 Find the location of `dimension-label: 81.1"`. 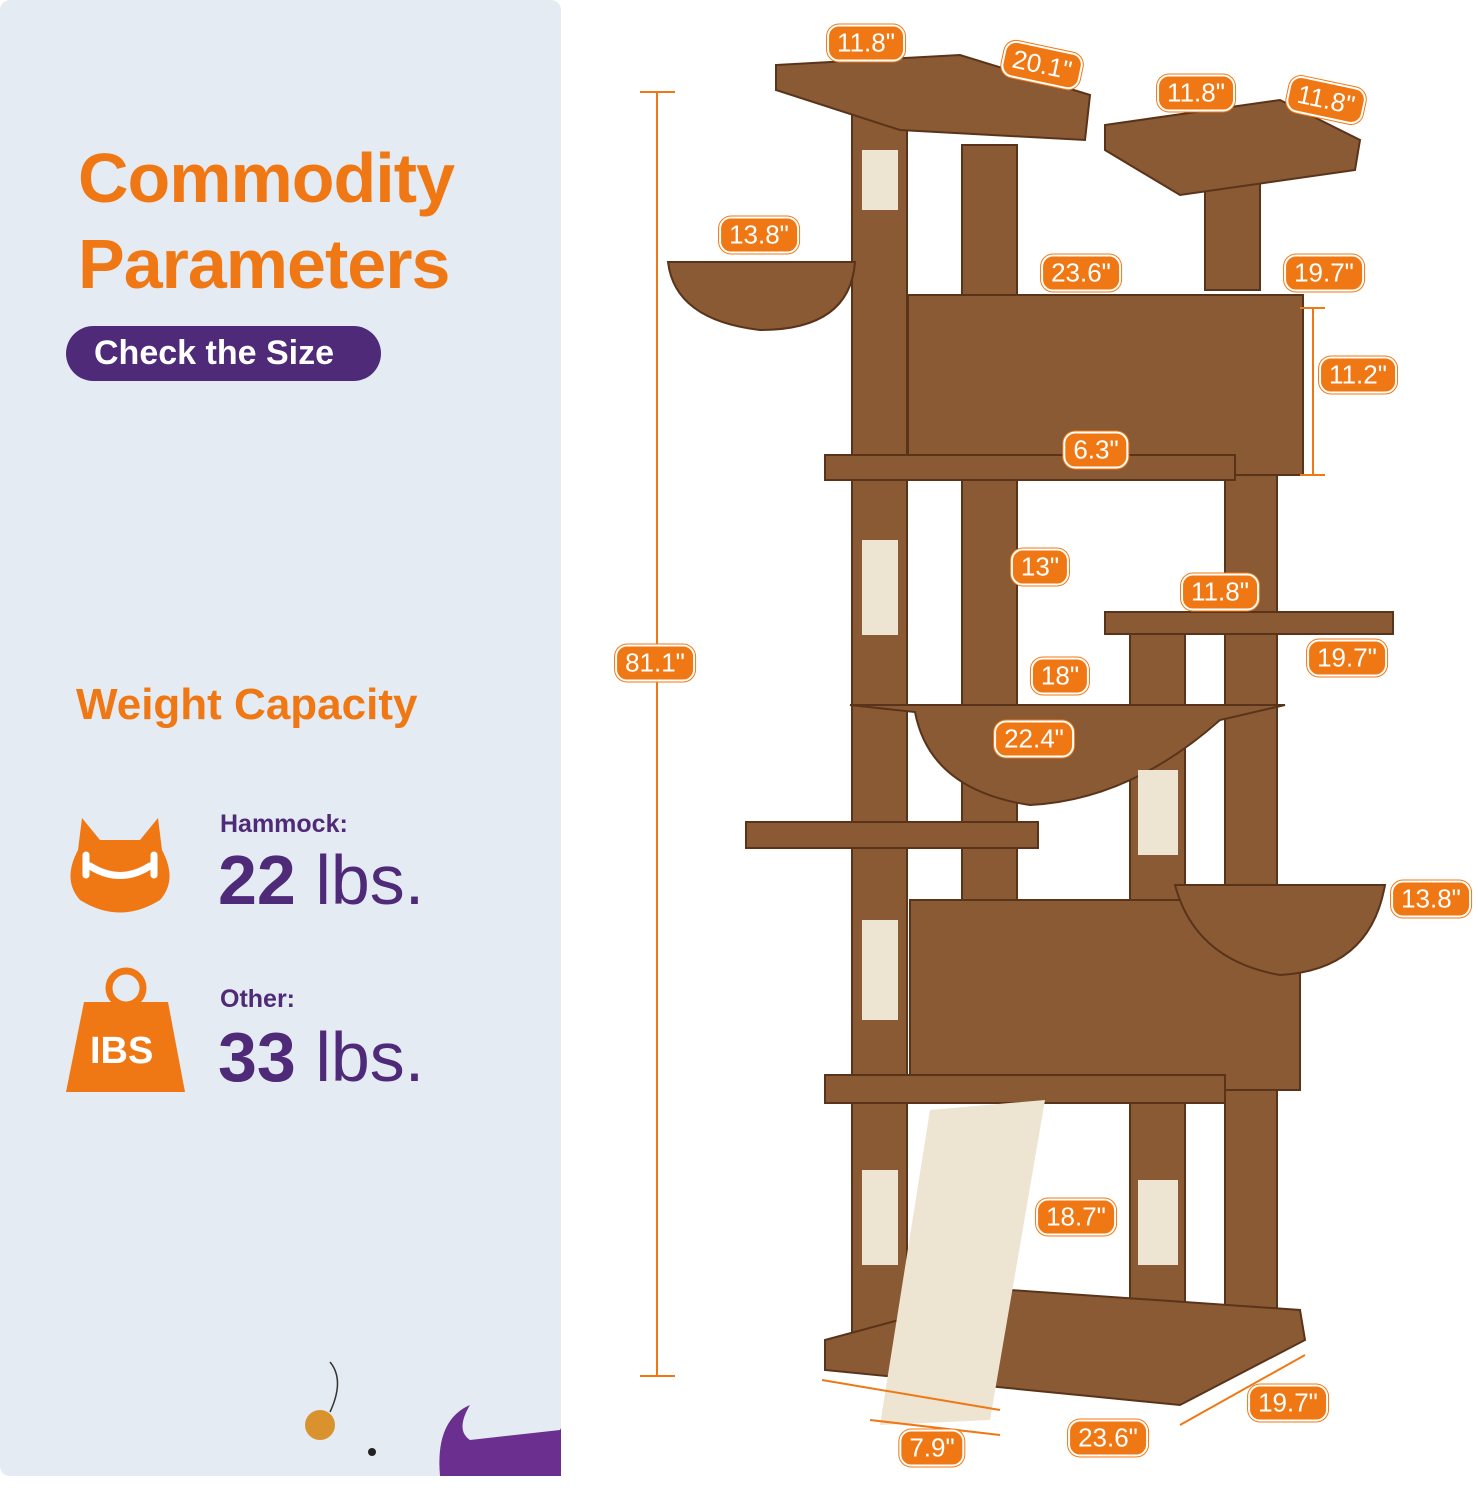

dimension-label: 81.1" is located at coordinates (655, 663).